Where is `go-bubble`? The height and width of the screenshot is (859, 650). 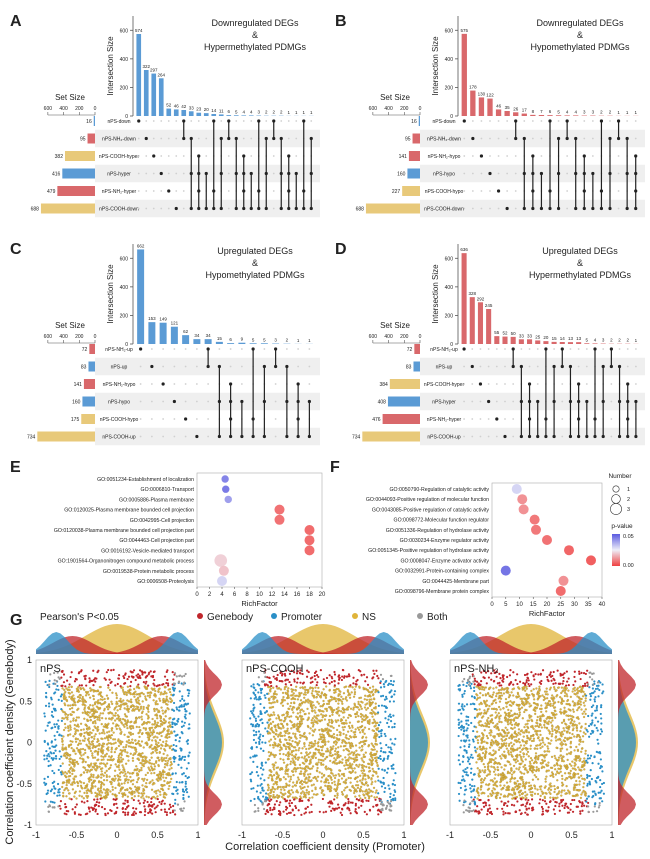 go-bubble is located at coordinates (309, 550).